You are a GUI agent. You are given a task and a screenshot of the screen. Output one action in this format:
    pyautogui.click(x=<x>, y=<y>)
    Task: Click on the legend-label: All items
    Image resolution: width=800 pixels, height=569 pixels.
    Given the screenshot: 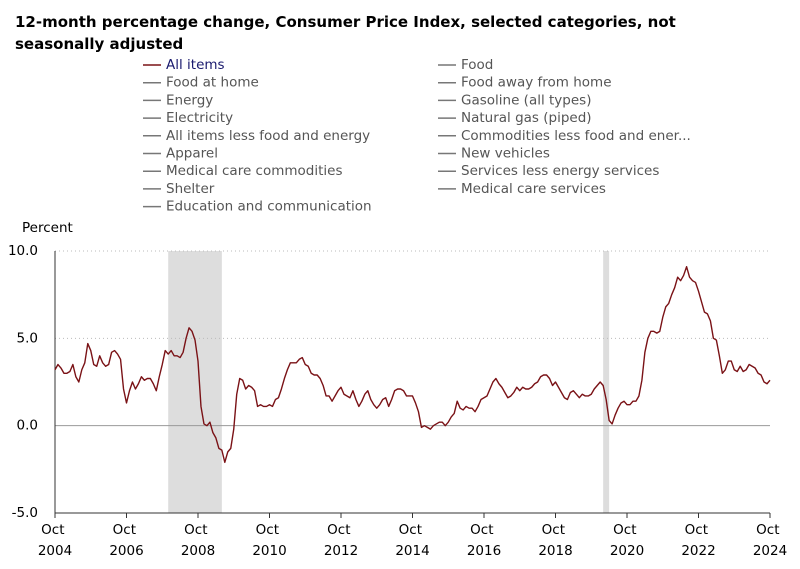 What is the action you would take?
    pyautogui.click(x=195, y=65)
    